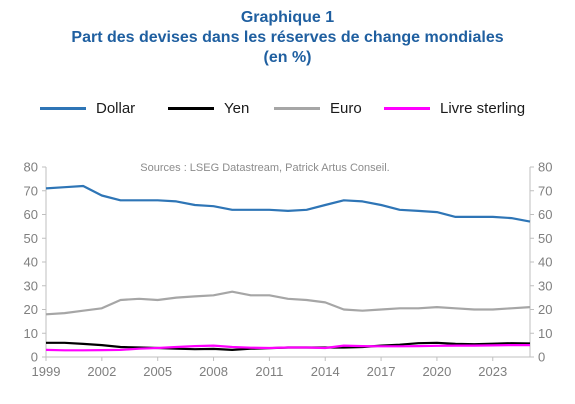 The height and width of the screenshot is (404, 575). I want to click on x-tick-label: 2002, so click(101, 371).